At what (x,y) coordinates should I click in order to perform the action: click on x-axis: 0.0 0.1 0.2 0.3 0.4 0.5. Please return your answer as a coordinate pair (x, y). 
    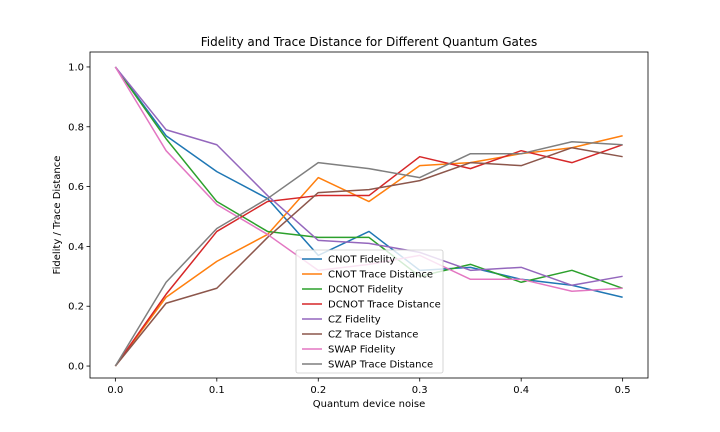
    Looking at the image, I should click on (369, 387).